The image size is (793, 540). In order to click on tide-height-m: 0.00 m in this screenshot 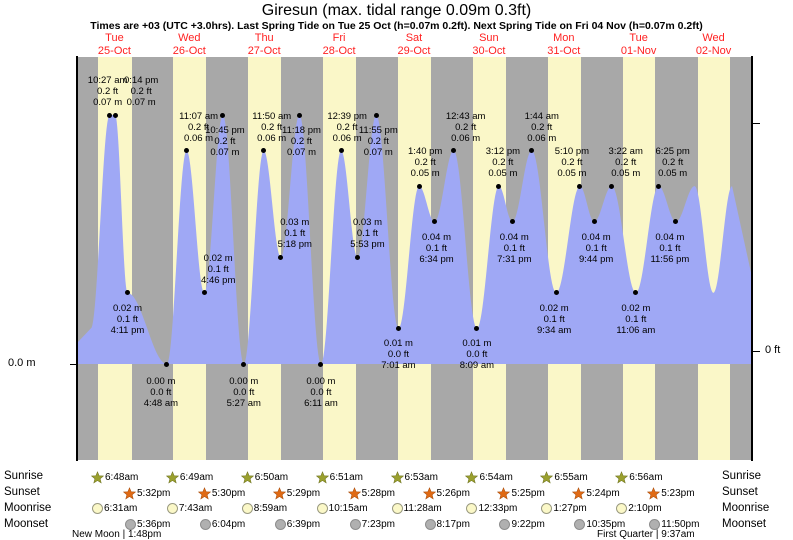, I will do `click(321, 381)`.